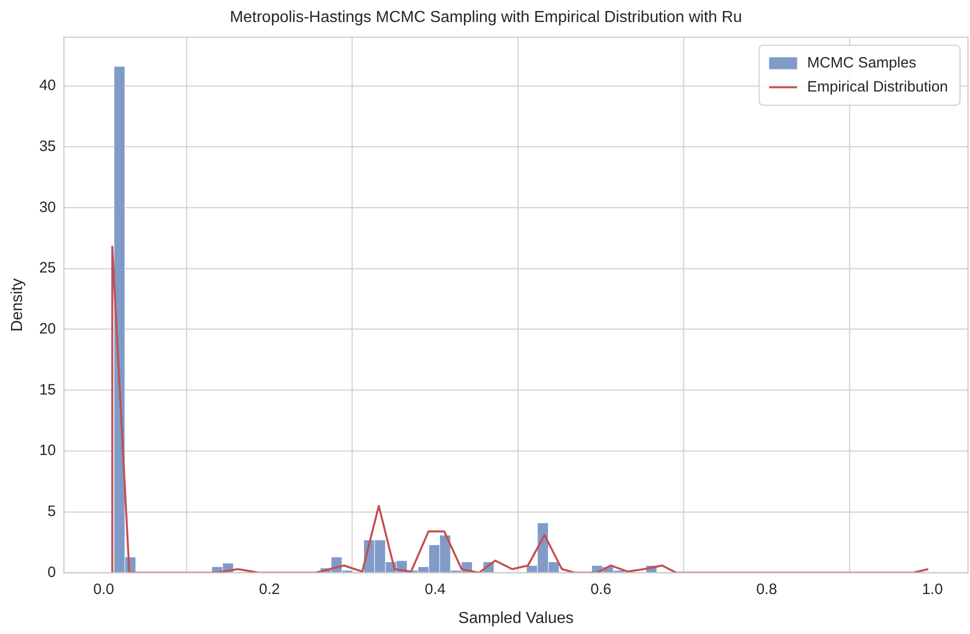  What do you see at coordinates (47, 85) in the screenshot?
I see `y-tick-label: 40` at bounding box center [47, 85].